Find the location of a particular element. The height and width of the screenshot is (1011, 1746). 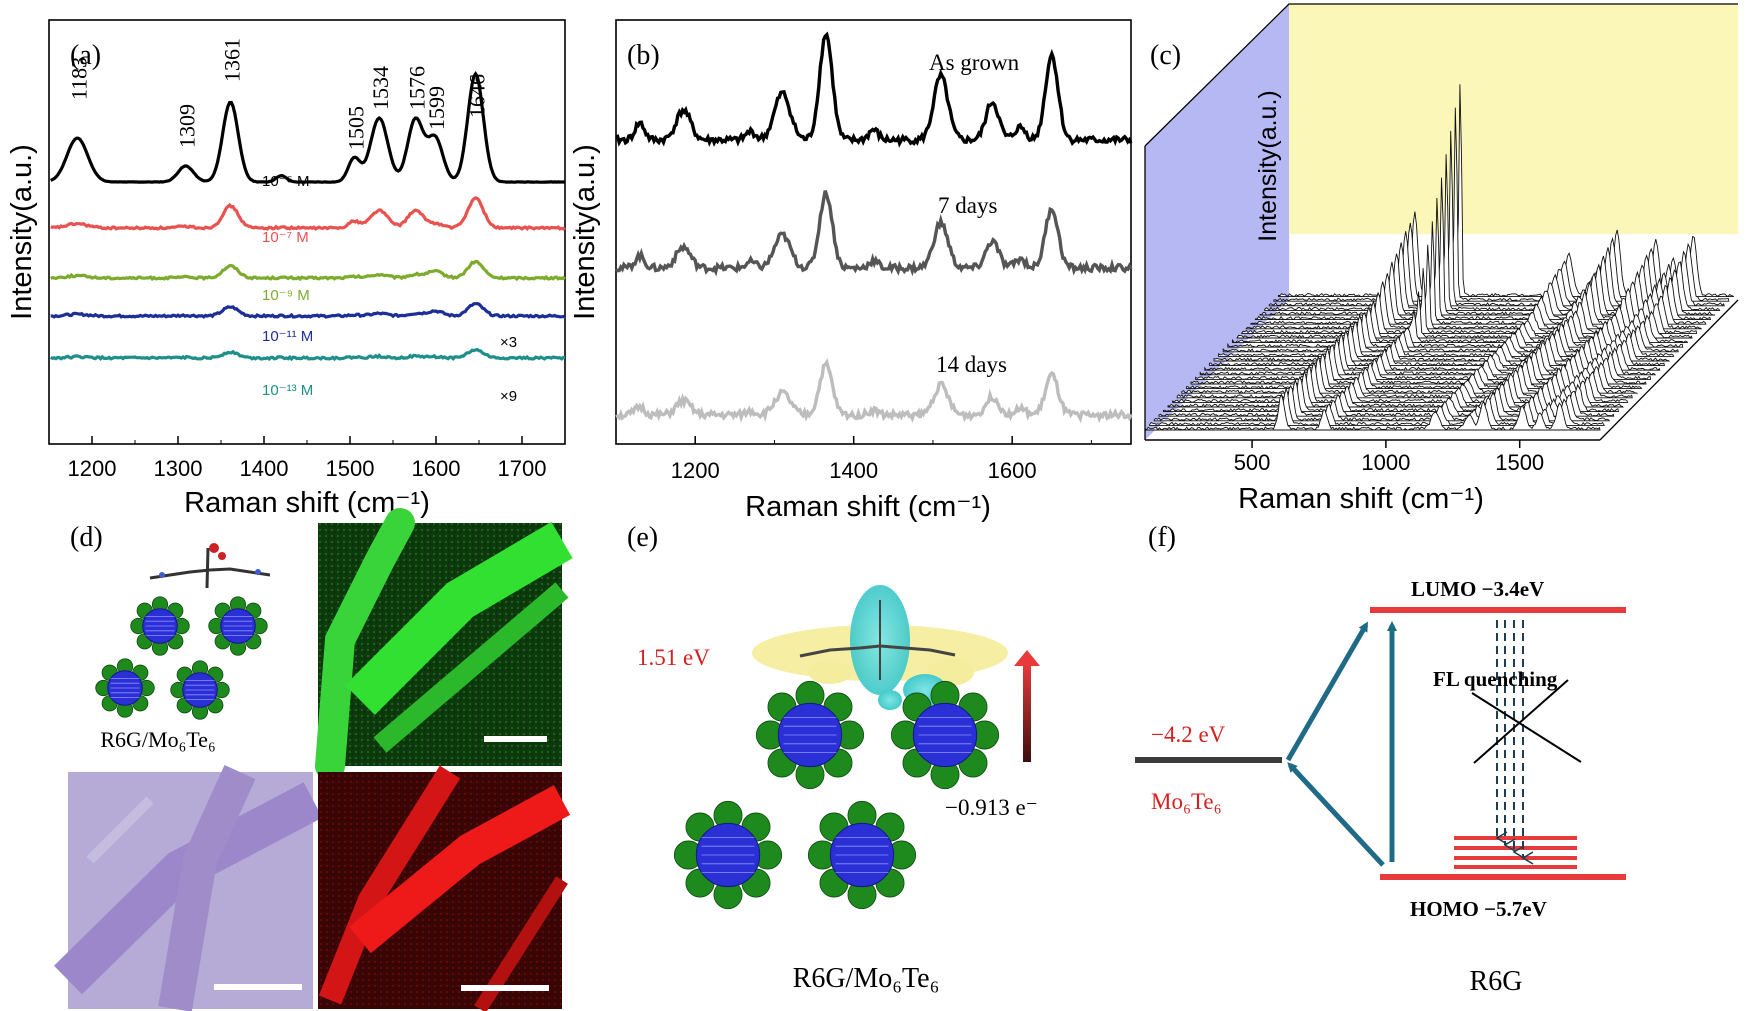

fl-quenching-label: FL quenching is located at coordinates (1495, 679).